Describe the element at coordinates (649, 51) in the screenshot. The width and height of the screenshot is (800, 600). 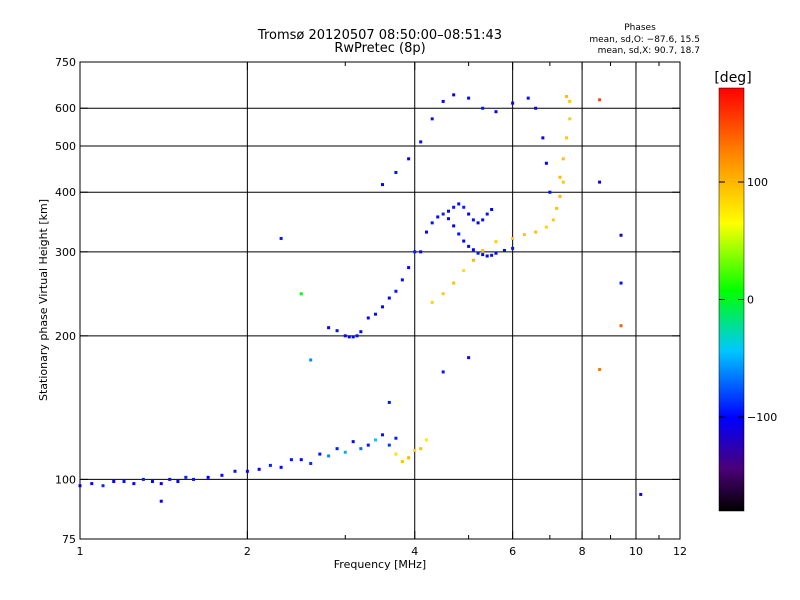
I see `phases-stats-x: mean, sd,X: 90.7, 18.7` at that location.